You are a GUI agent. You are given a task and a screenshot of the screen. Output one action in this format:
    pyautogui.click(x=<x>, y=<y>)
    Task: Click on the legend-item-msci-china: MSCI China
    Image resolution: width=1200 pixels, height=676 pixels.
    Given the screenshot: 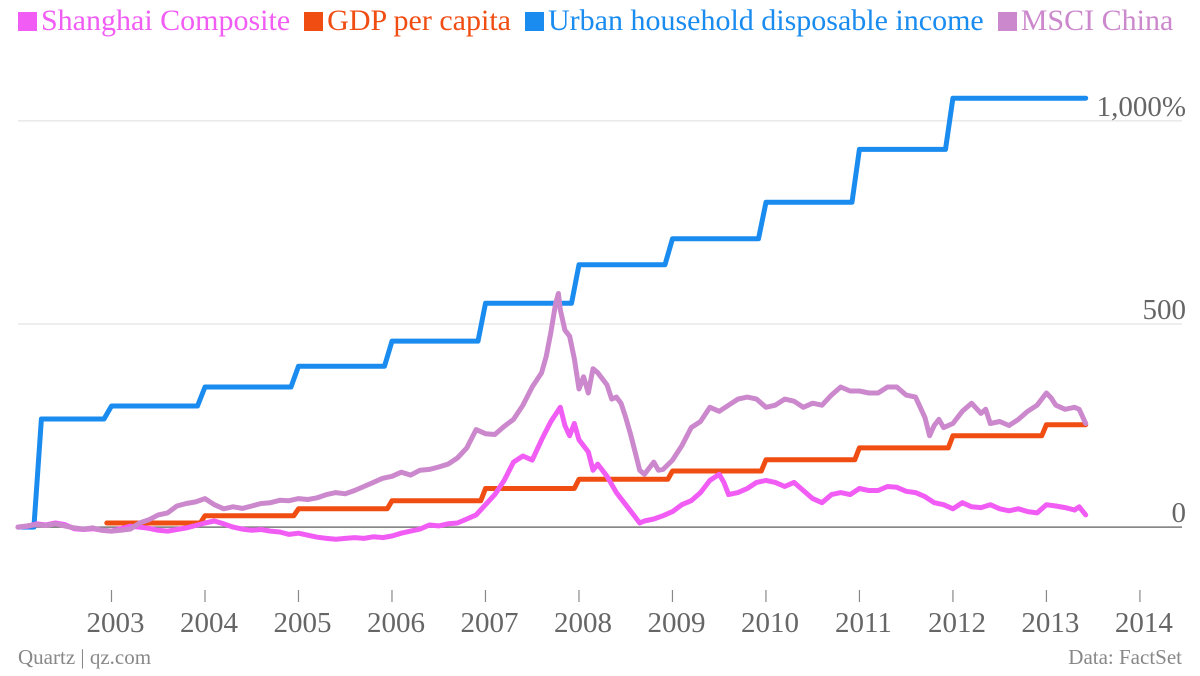 What is the action you would take?
    pyautogui.click(x=1085, y=20)
    